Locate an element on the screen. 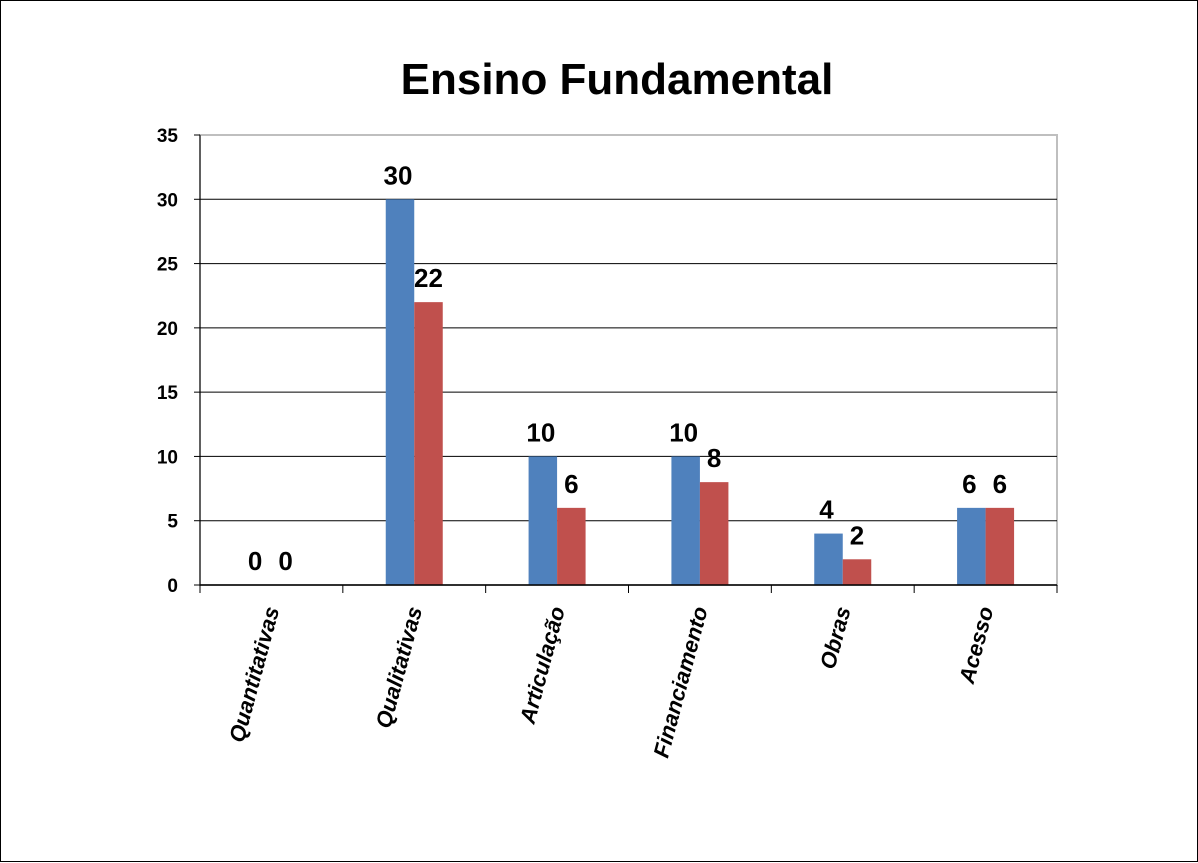  data-label-series-2: 22 is located at coordinates (428, 278).